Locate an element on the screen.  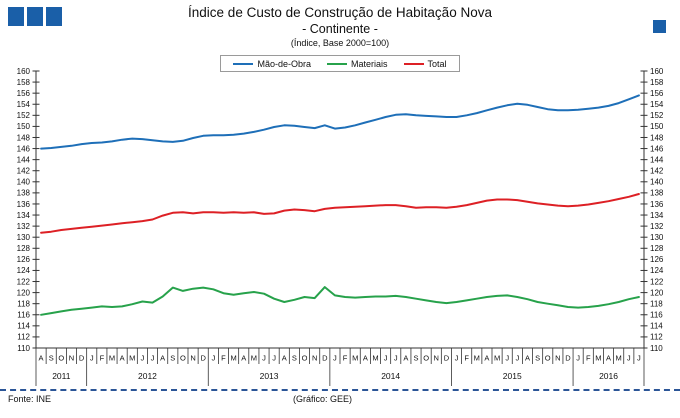
legend-item-total: Total is located at coordinates (425, 63).